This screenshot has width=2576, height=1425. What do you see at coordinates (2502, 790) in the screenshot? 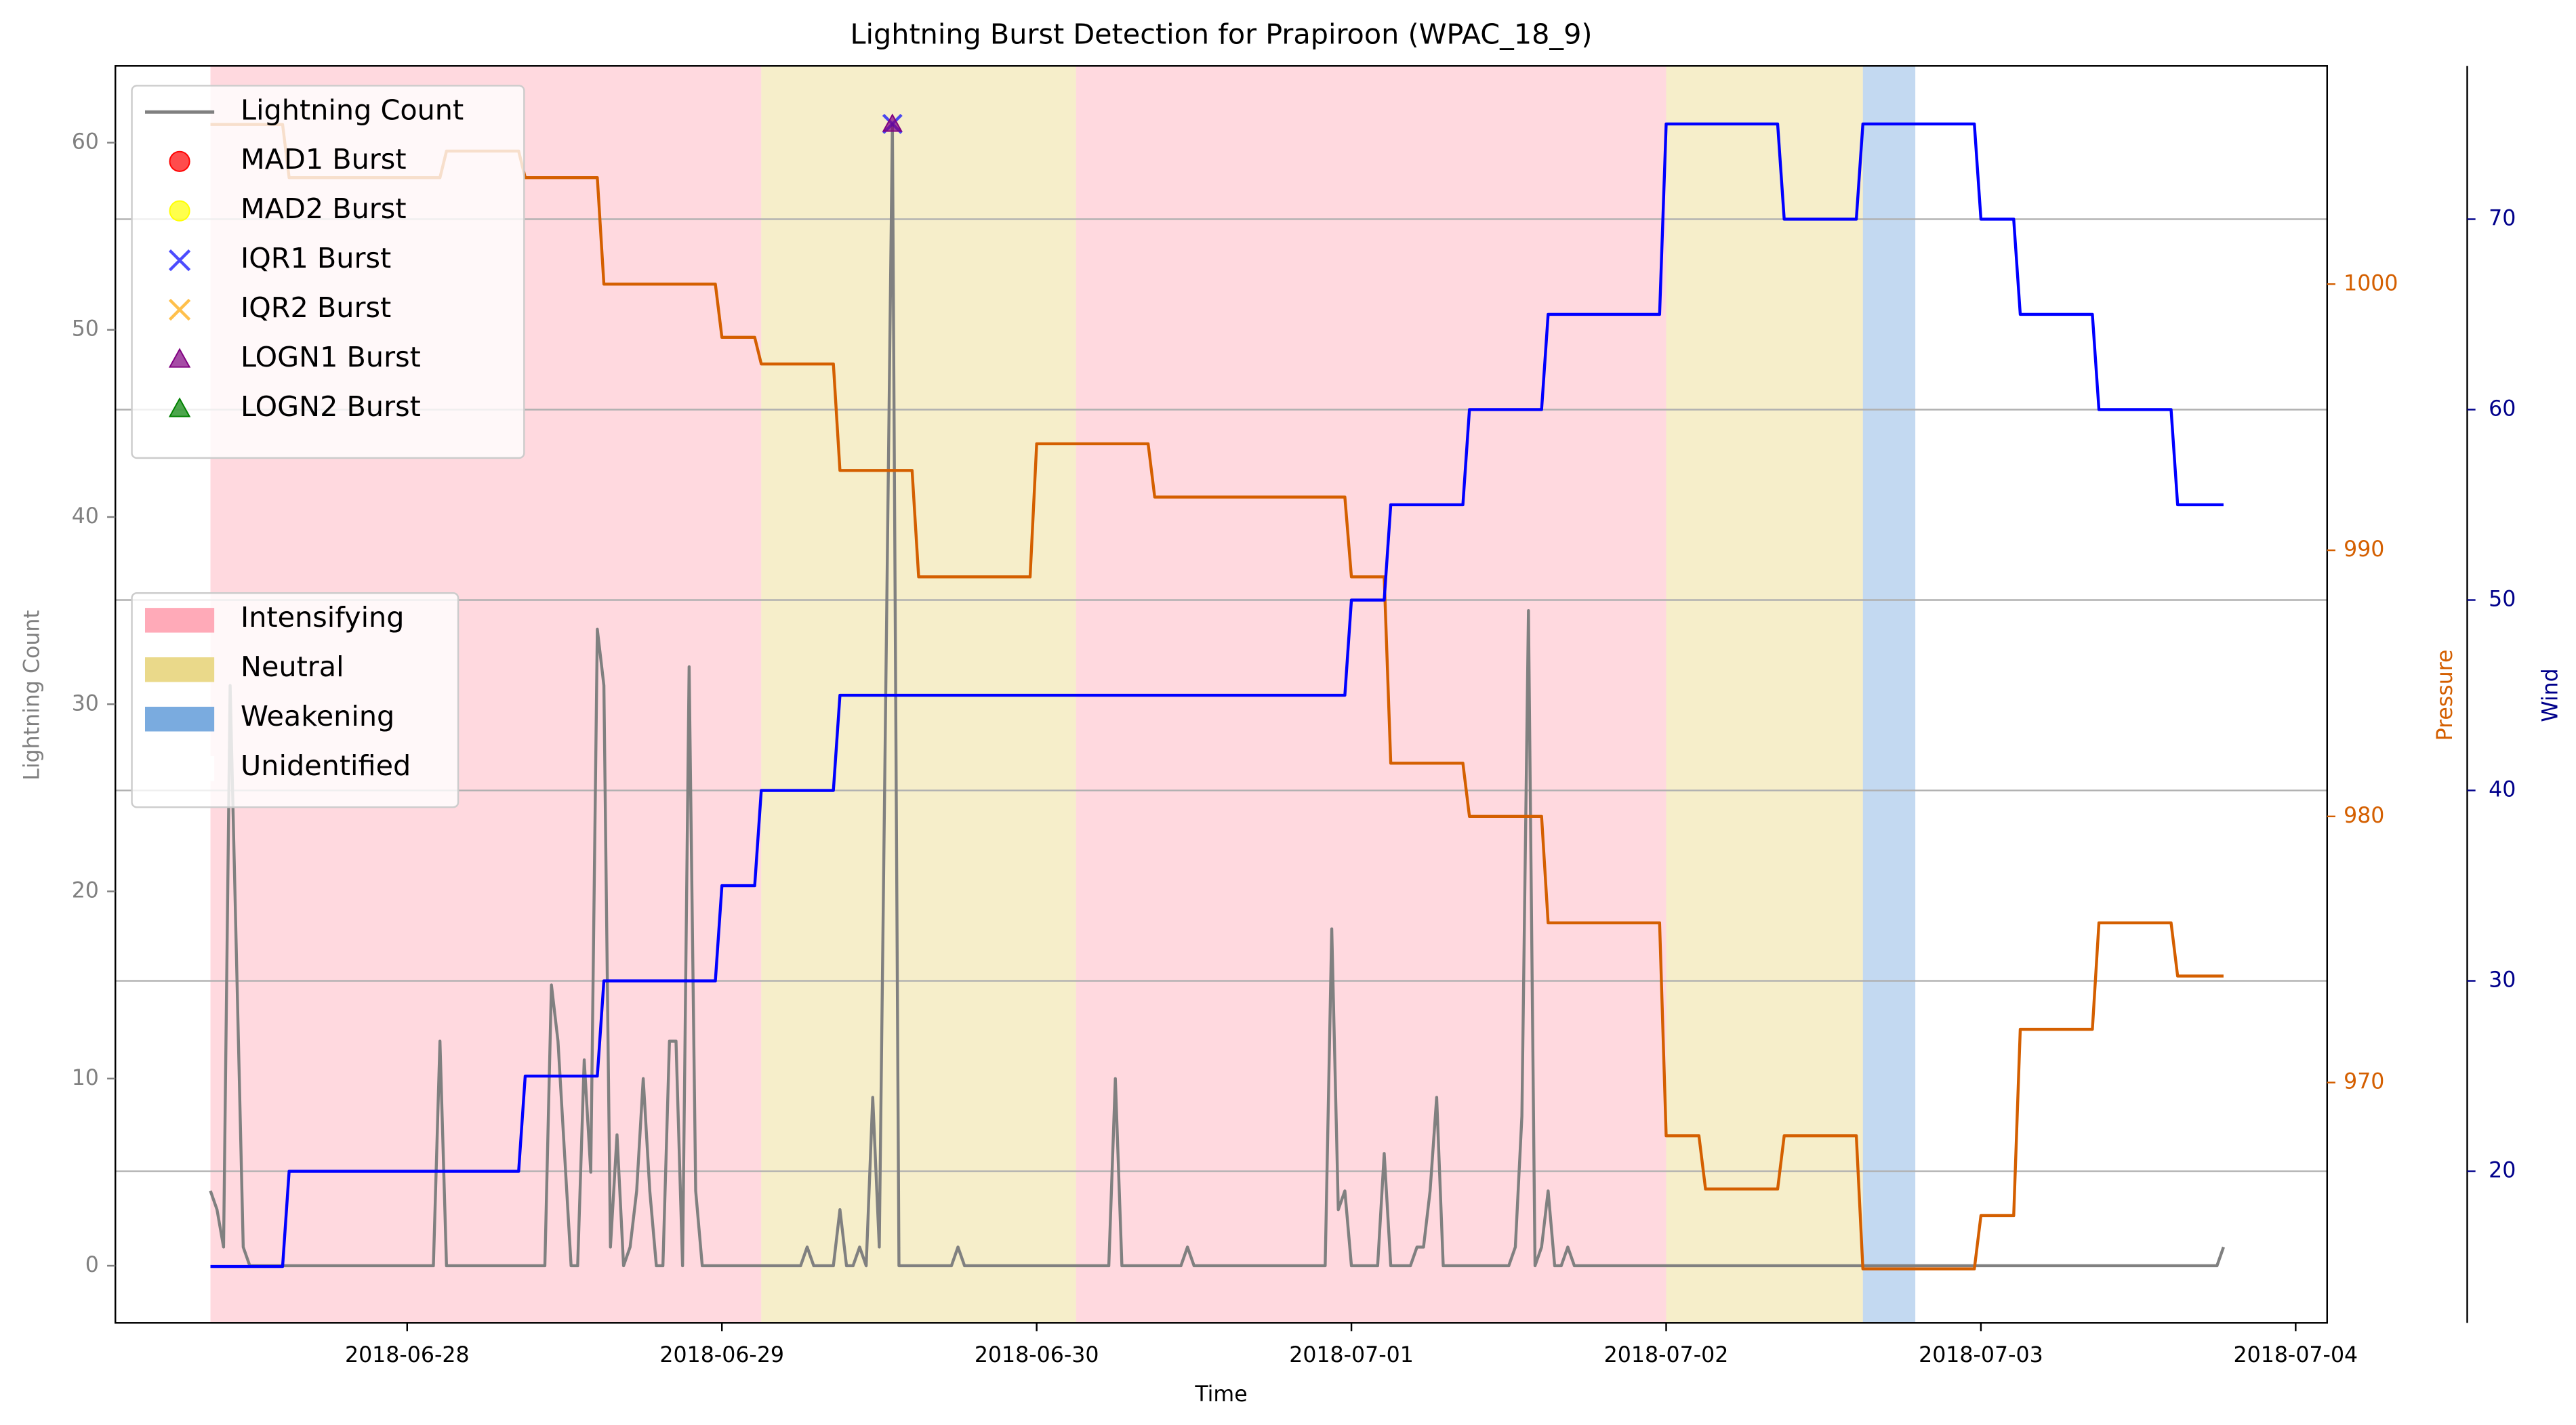
I see `y3-tick-label: 40` at bounding box center [2502, 790].